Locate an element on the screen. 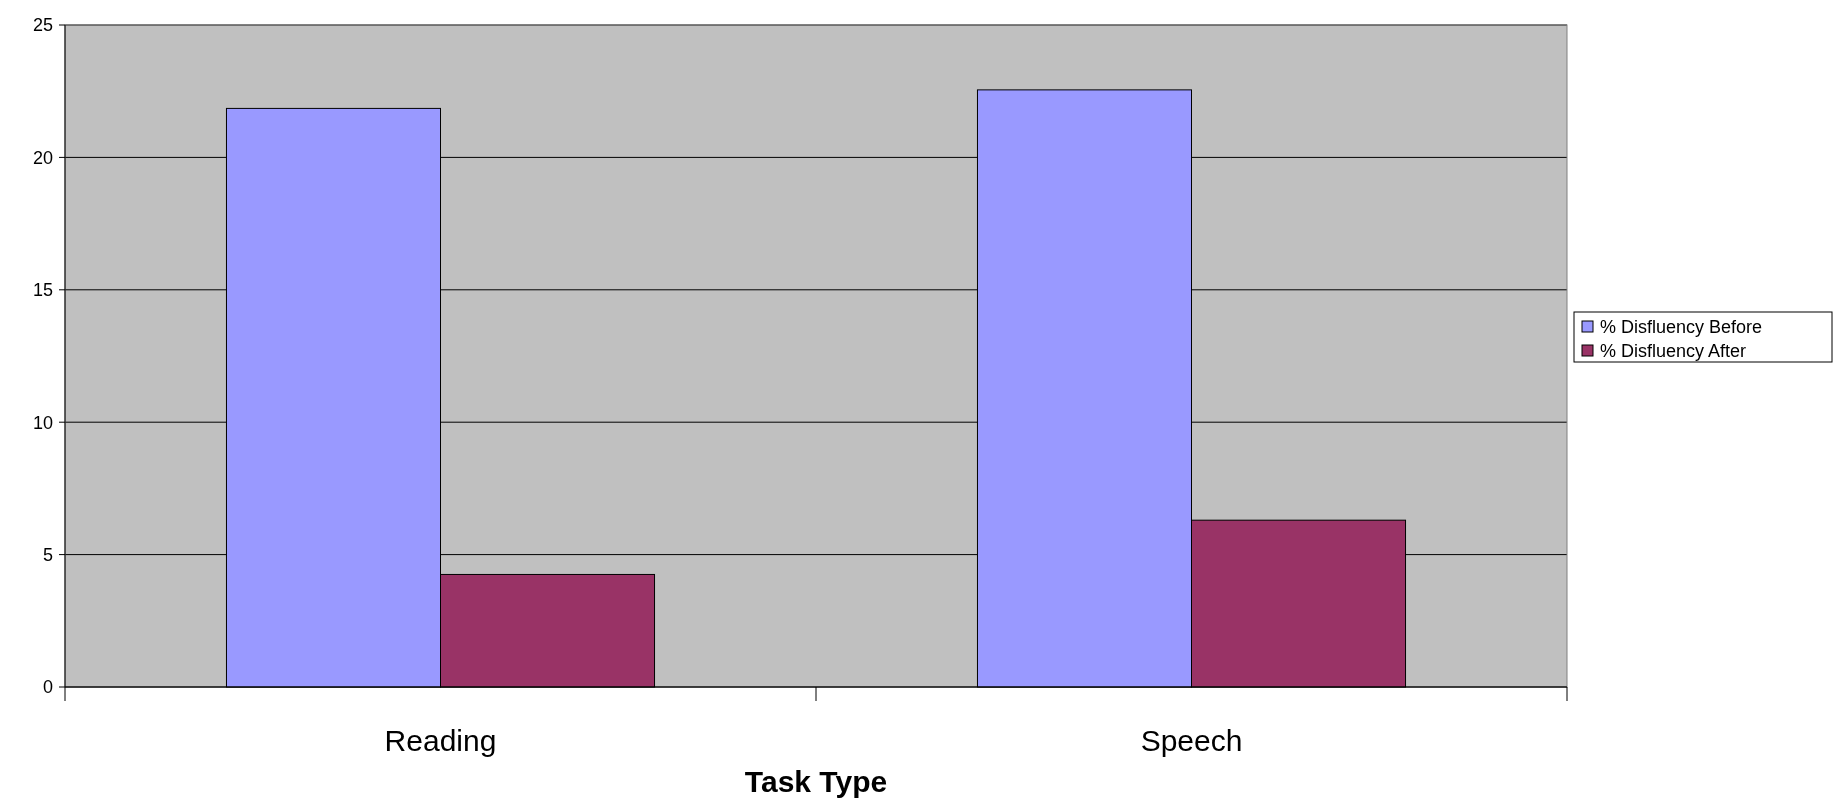 This screenshot has height=812, width=1846. x-axis-title: Task Type is located at coordinates (816, 781).